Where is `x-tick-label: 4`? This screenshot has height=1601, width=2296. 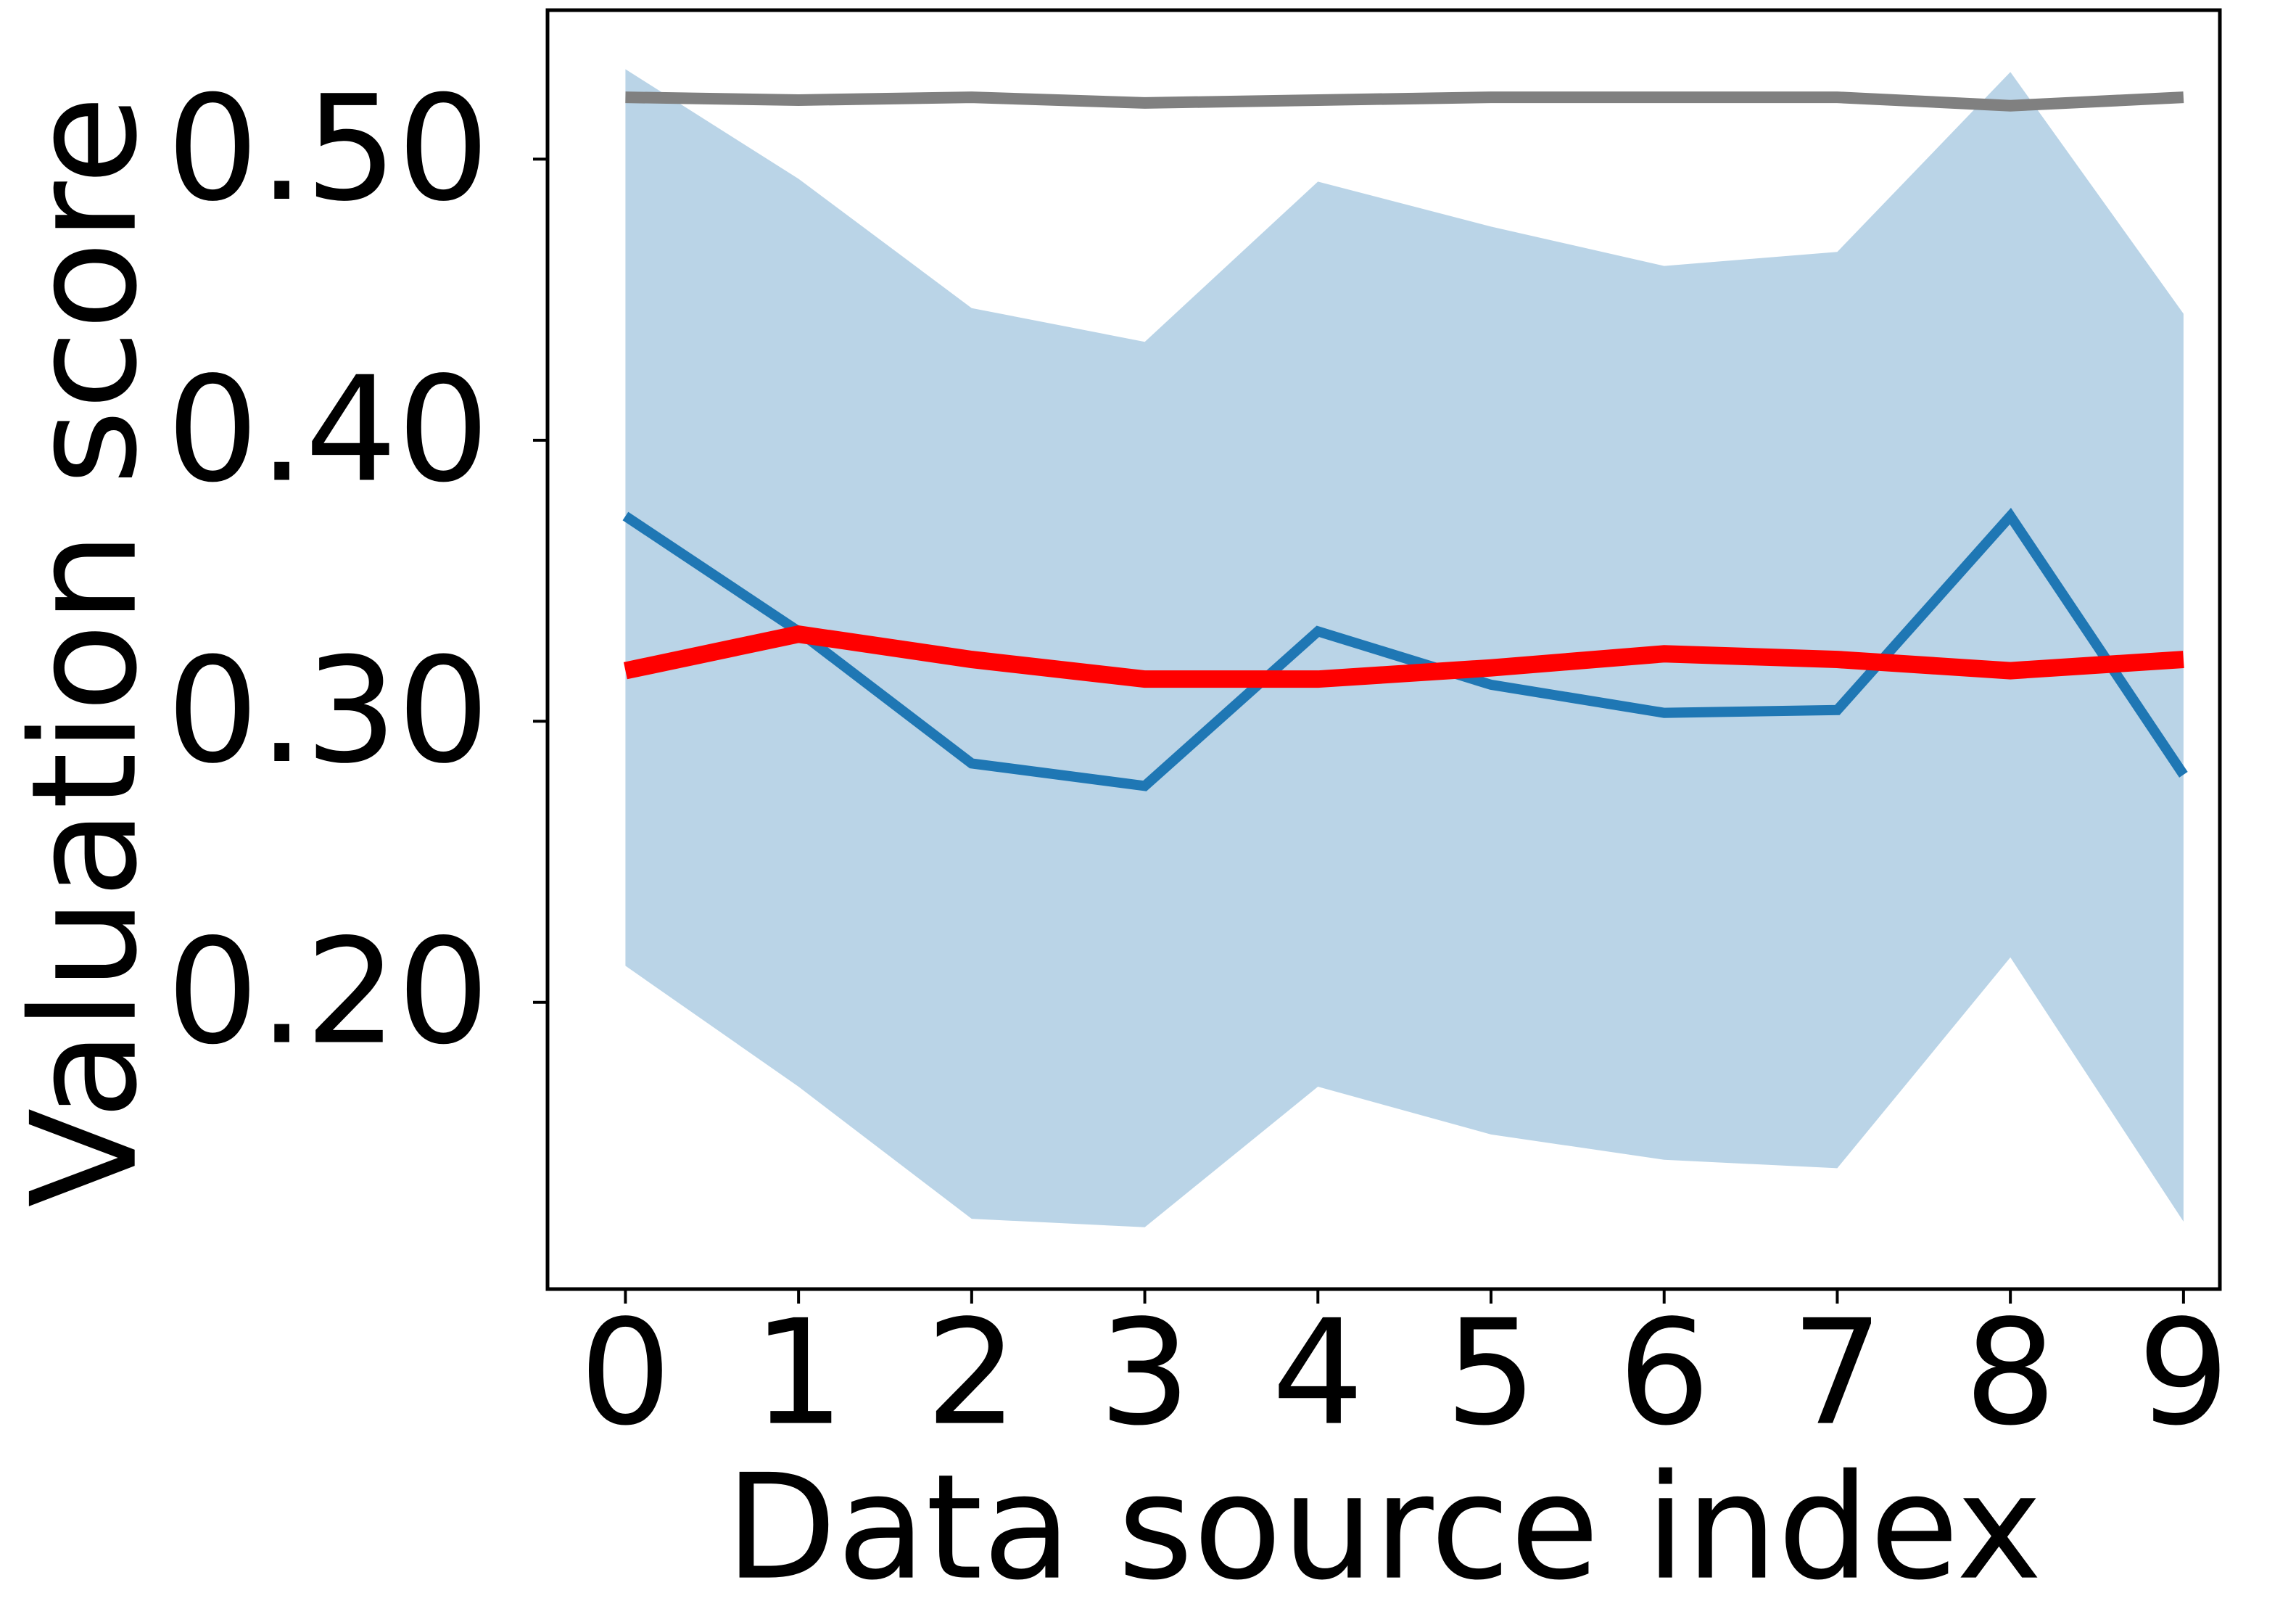 x-tick-label: 4 is located at coordinates (1318, 1373).